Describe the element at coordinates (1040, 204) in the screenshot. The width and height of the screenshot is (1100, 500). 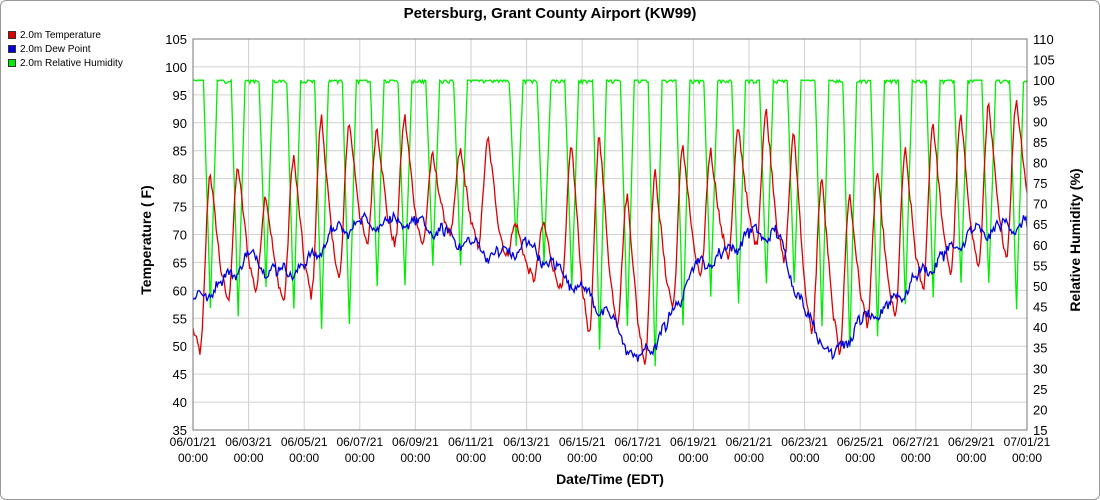
I see `y2-tick-label: 70` at that location.